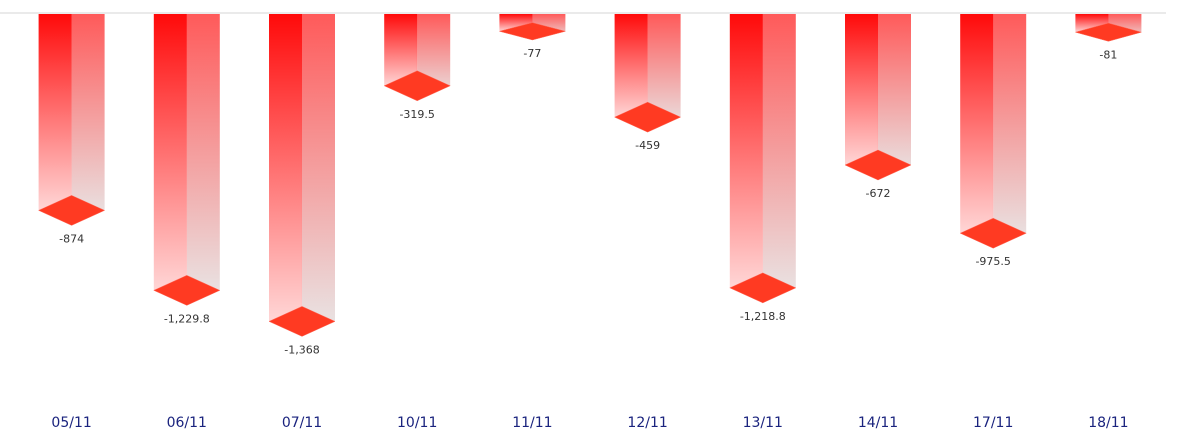 This screenshot has height=440, width=1186. What do you see at coordinates (532, 423) in the screenshot?
I see `x-tick-label: 11/11` at bounding box center [532, 423].